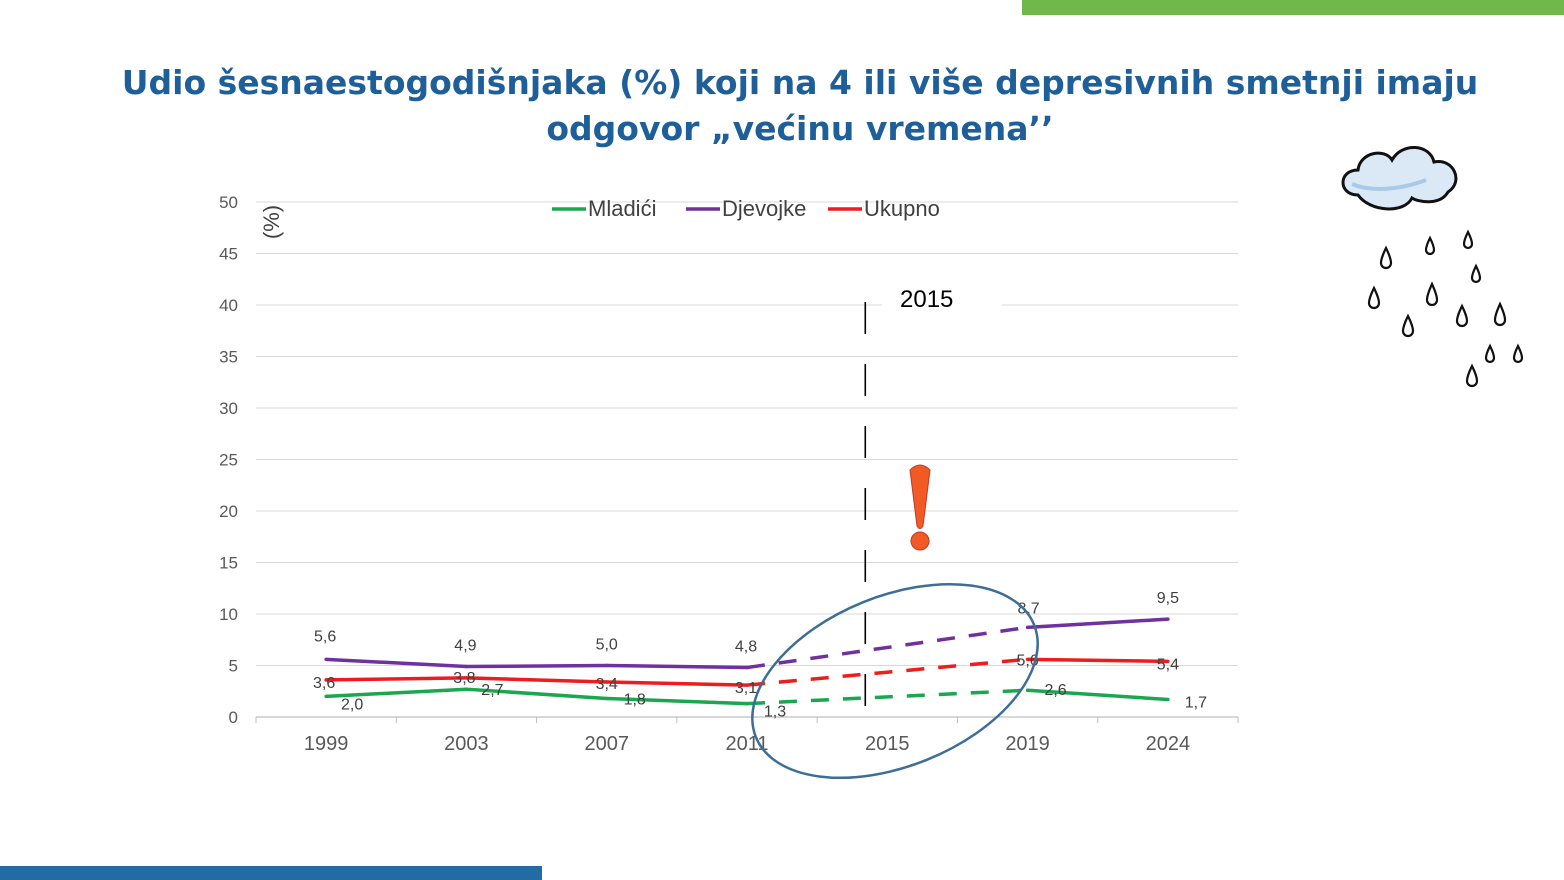  What do you see at coordinates (228, 460) in the screenshot?
I see `y-tick-label: 25` at bounding box center [228, 460].